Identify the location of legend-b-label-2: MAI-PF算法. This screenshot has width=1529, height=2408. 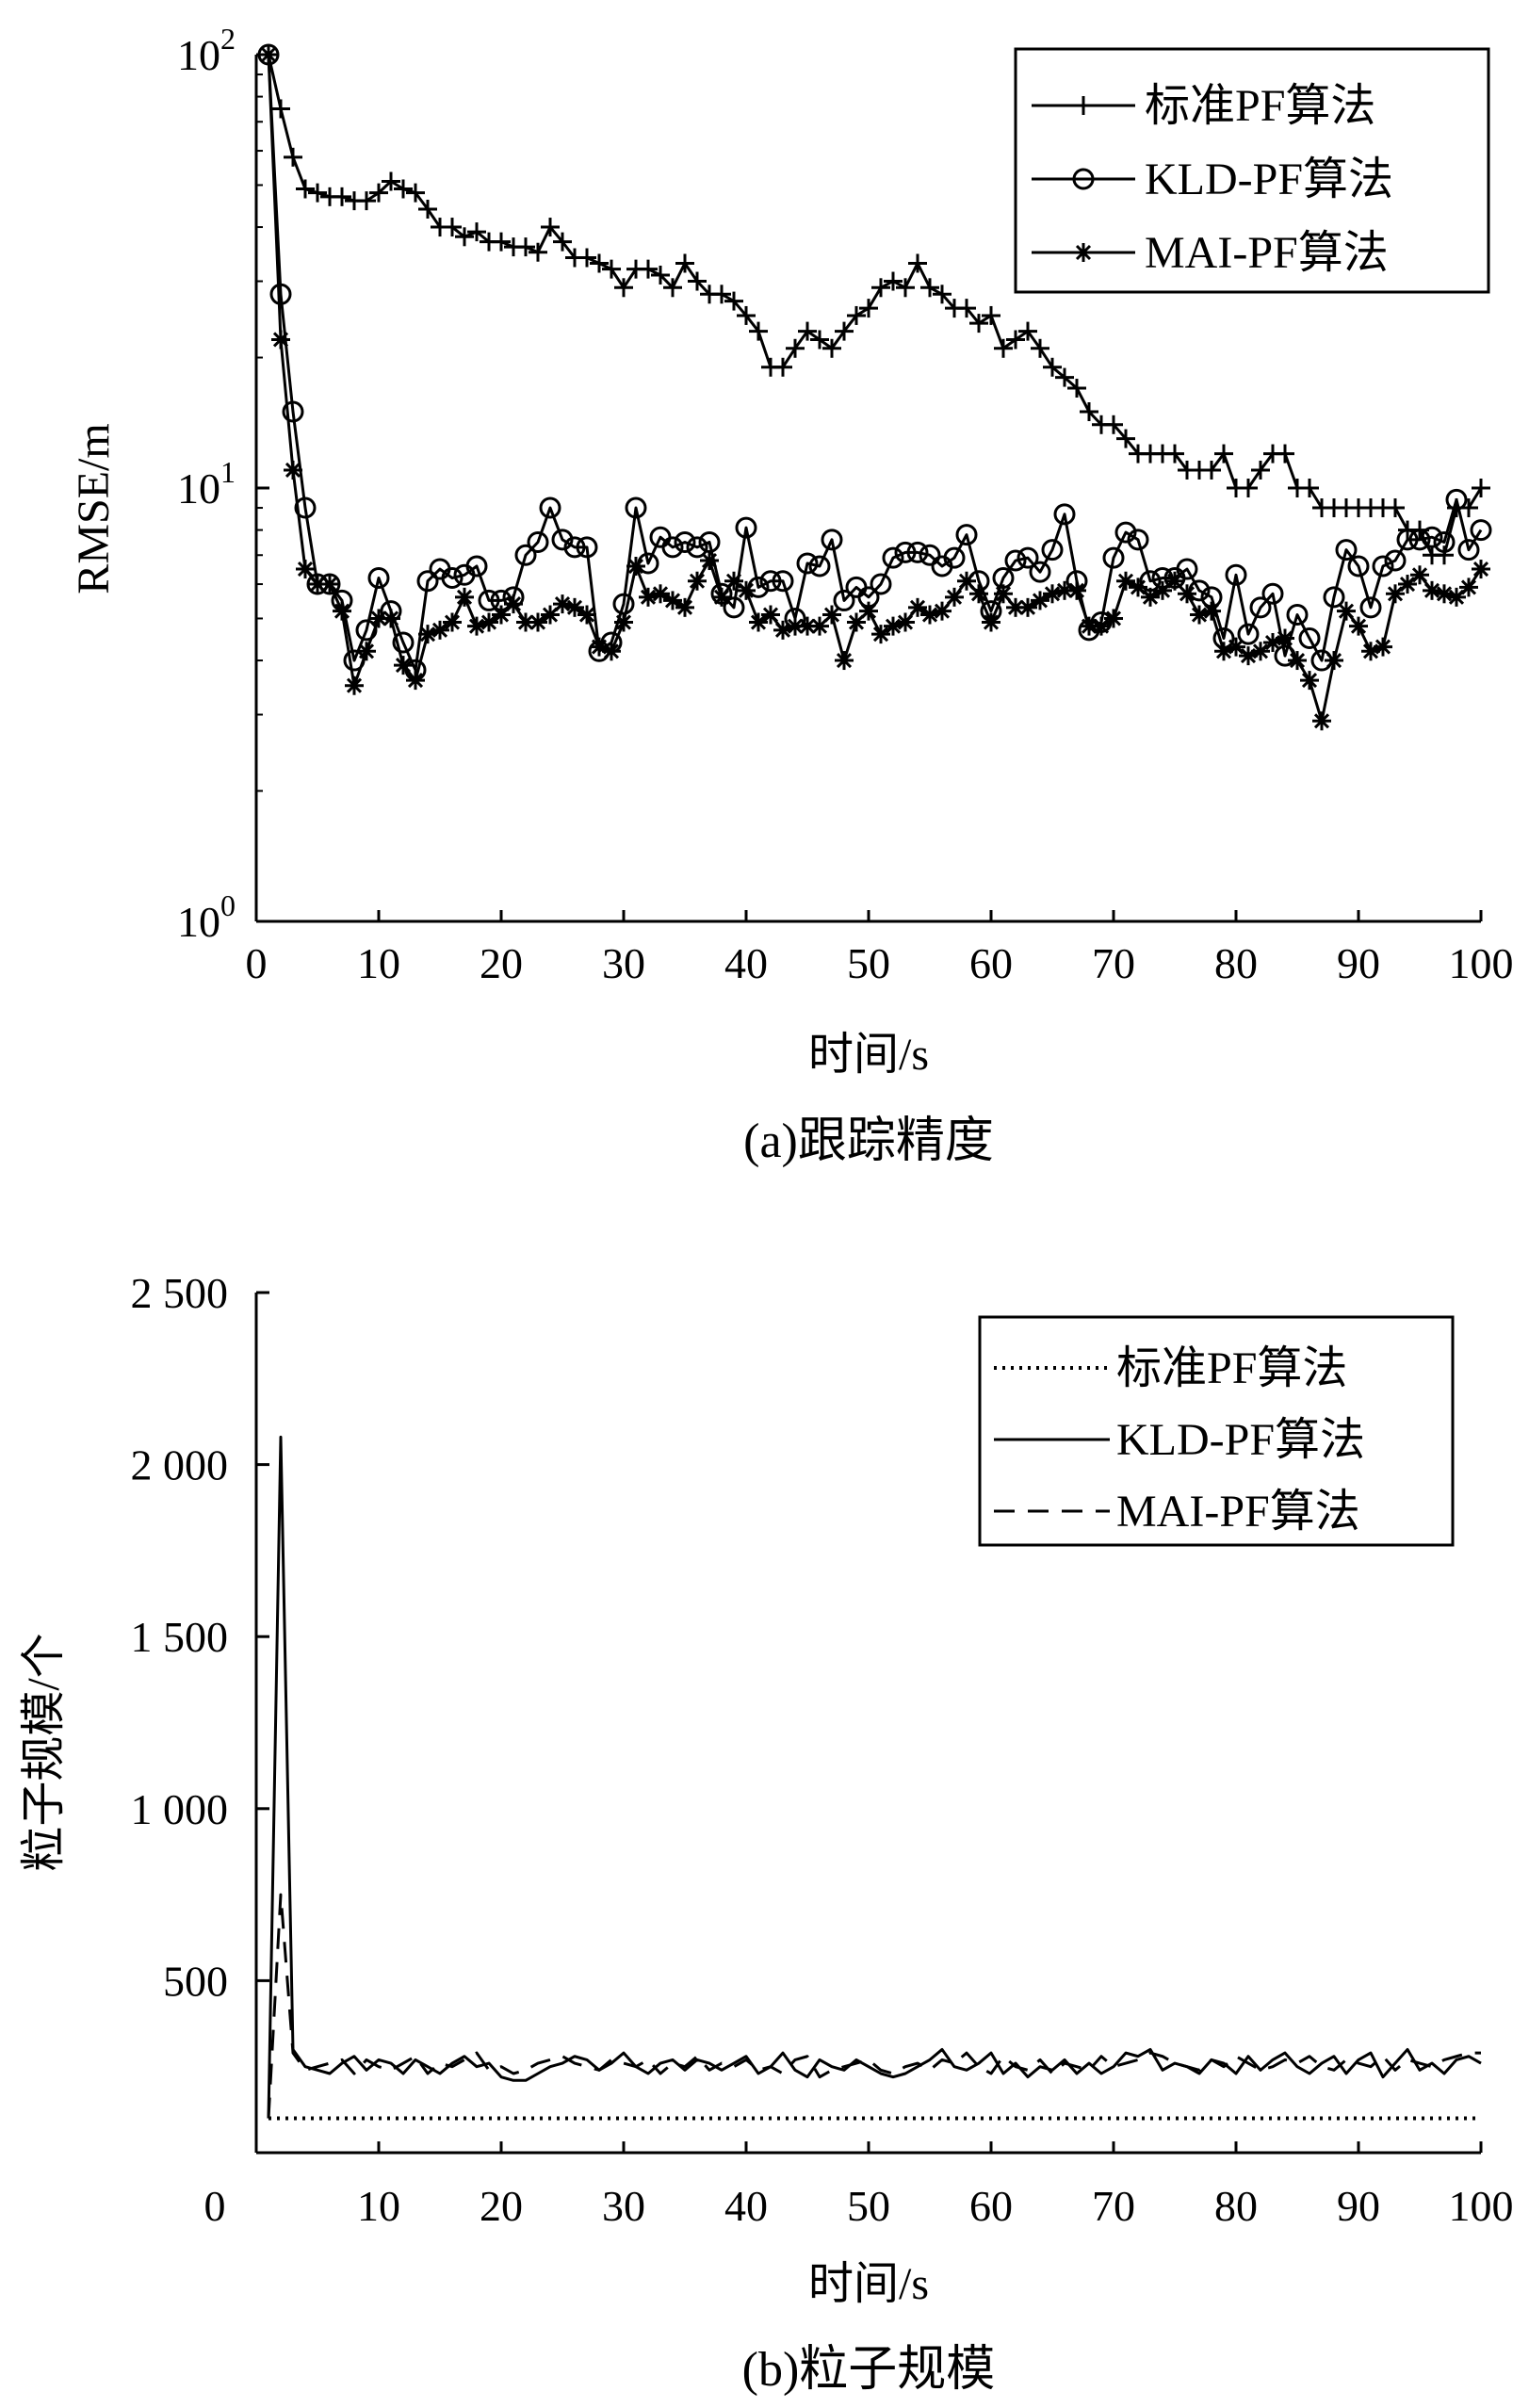
(1238, 1512).